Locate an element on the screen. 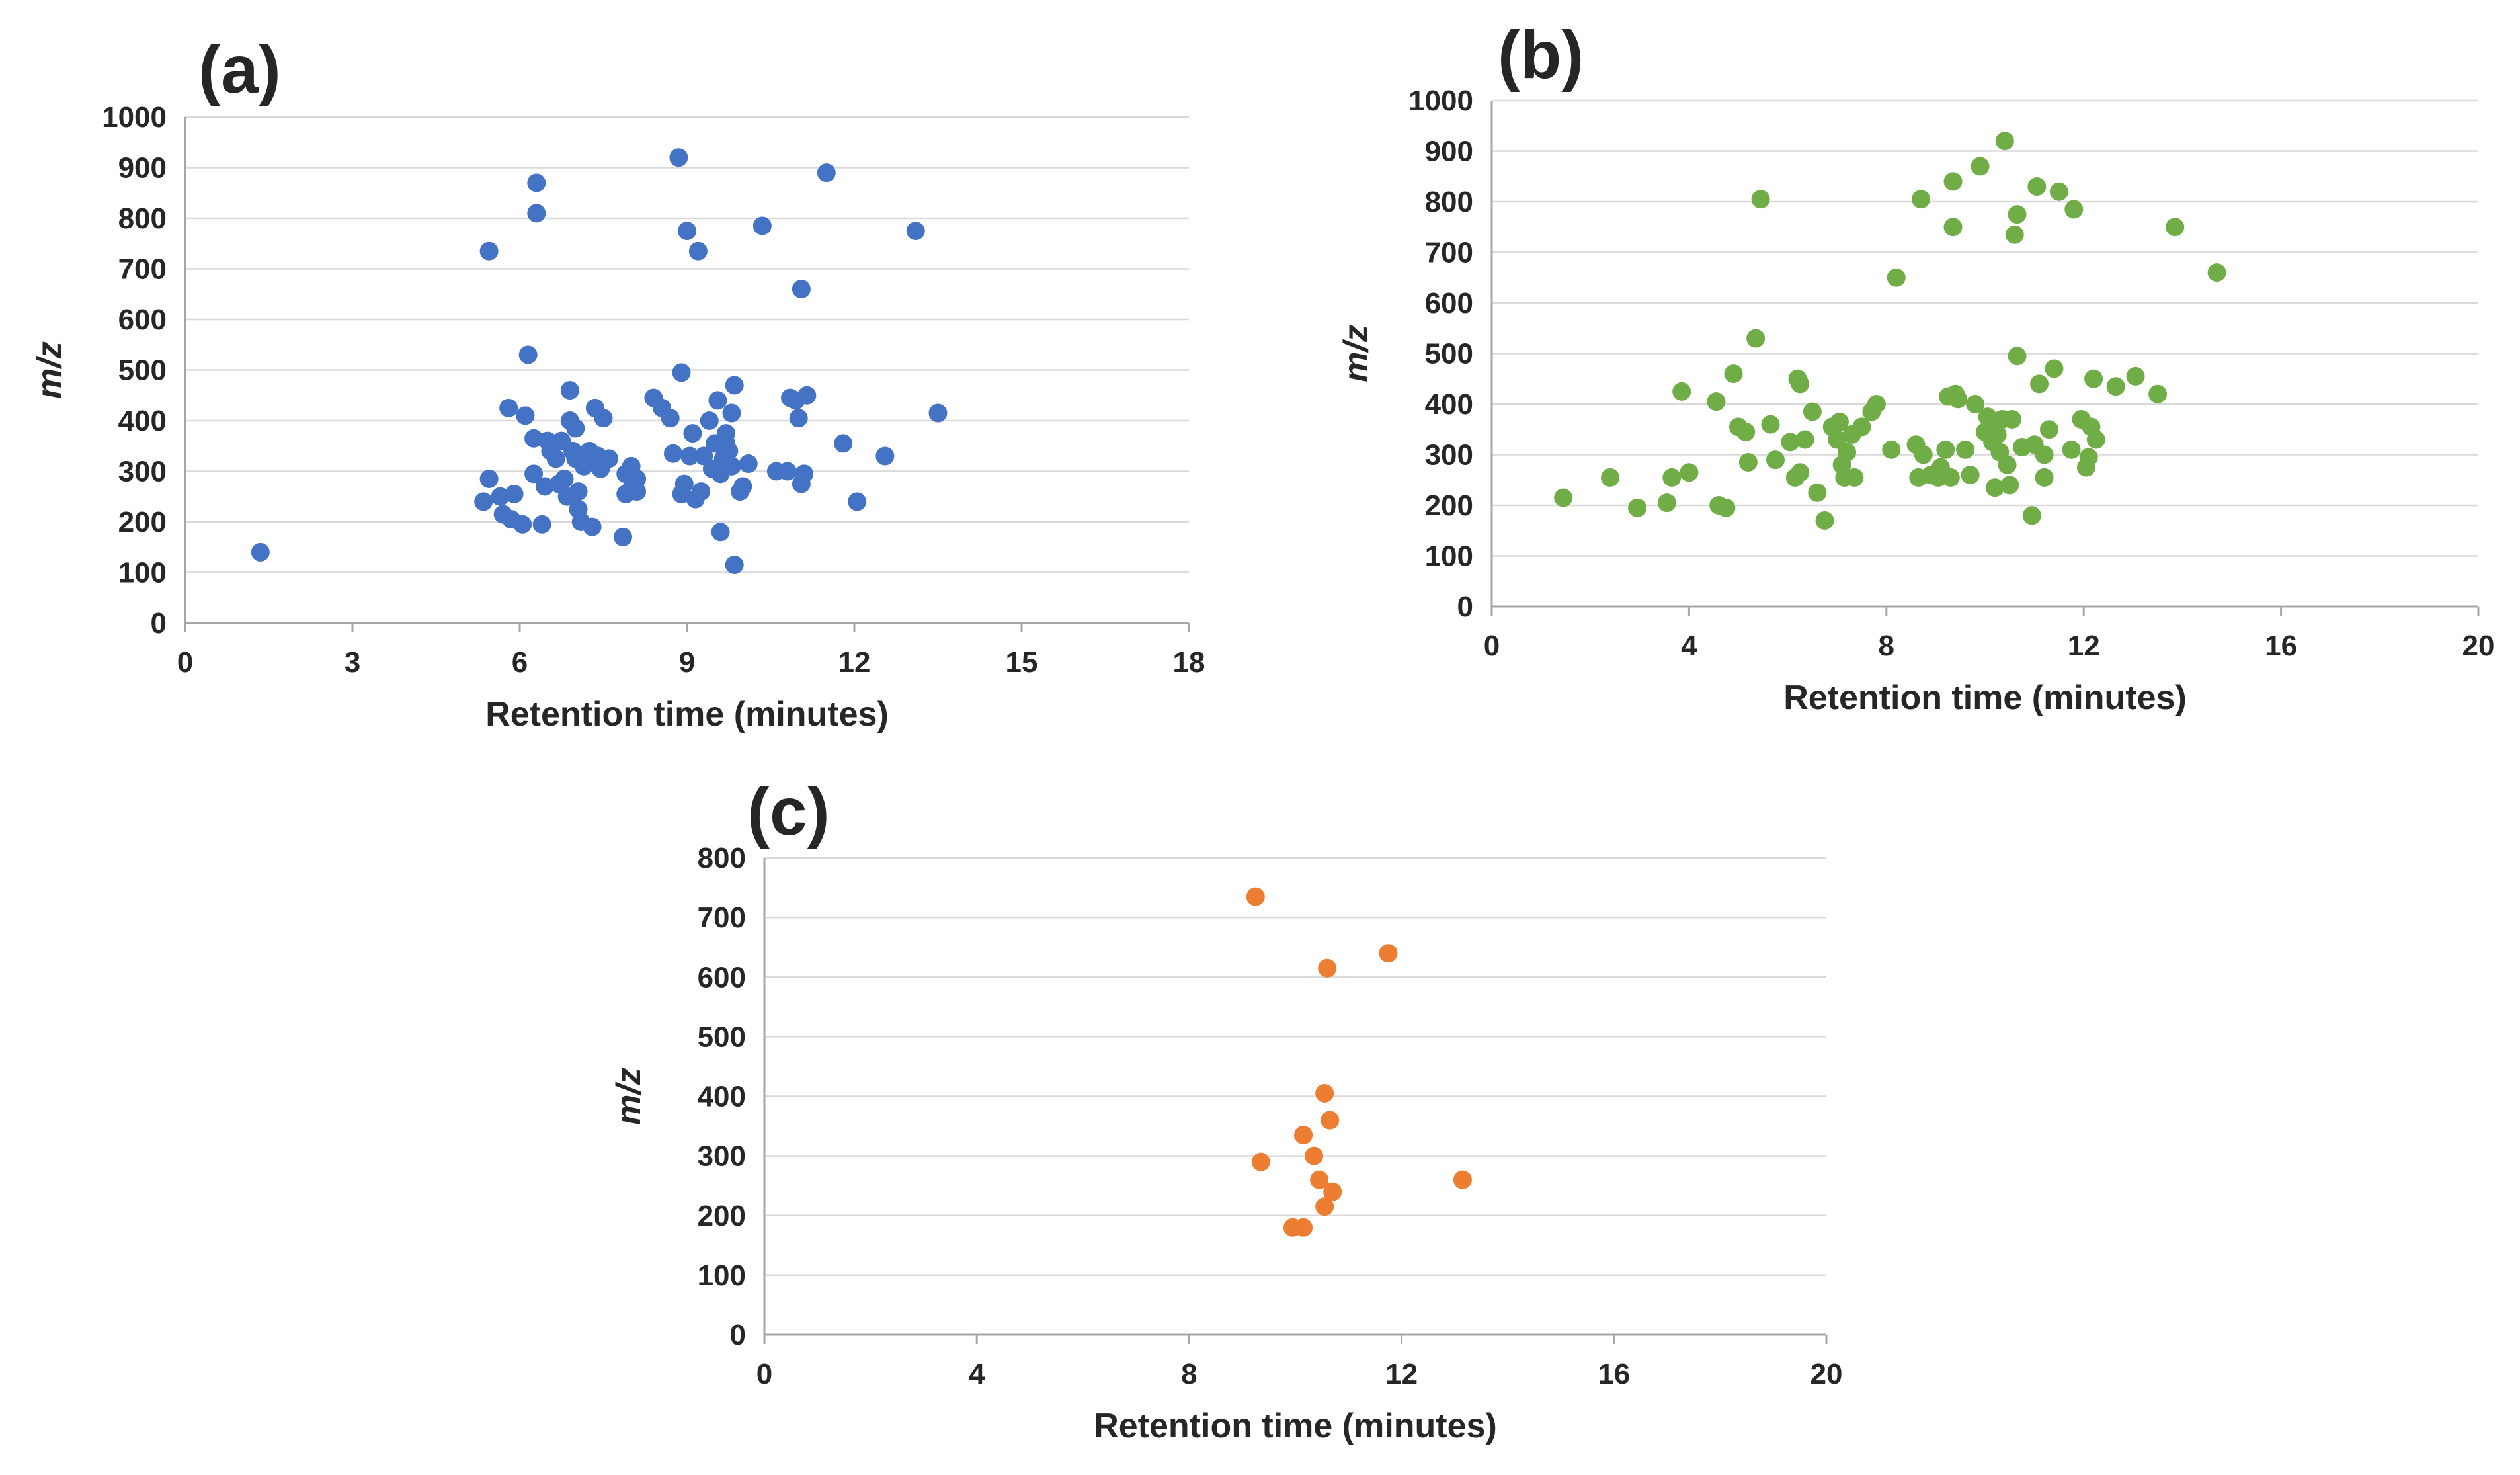 This screenshot has height=1475, width=2520. x-tick-label: 18 is located at coordinates (1189, 662).